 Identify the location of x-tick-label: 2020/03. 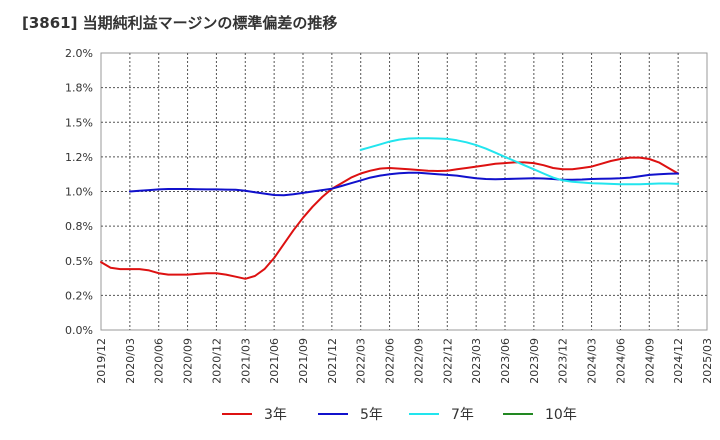
(130, 361).